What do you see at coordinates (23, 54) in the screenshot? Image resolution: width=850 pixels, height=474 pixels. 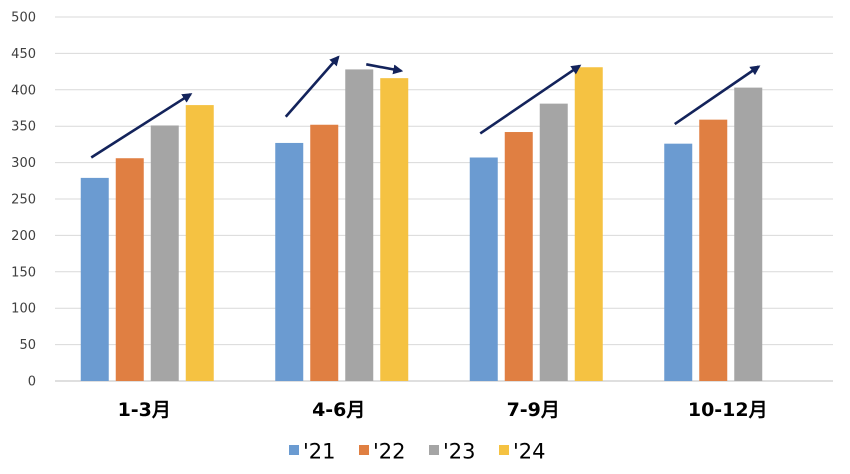 I see `y-tick-label: 450` at bounding box center [23, 54].